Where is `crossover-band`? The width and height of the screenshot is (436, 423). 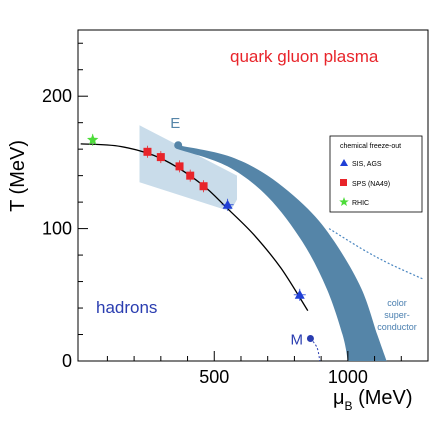
crossover-band is located at coordinates (188, 168).